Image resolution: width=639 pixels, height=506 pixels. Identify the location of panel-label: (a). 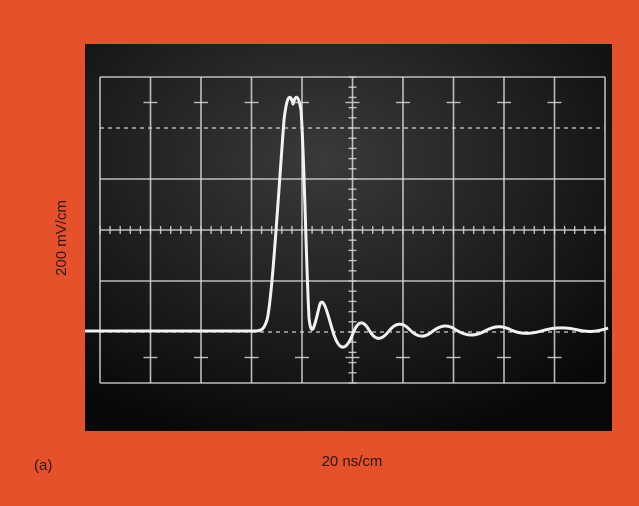
(43, 465).